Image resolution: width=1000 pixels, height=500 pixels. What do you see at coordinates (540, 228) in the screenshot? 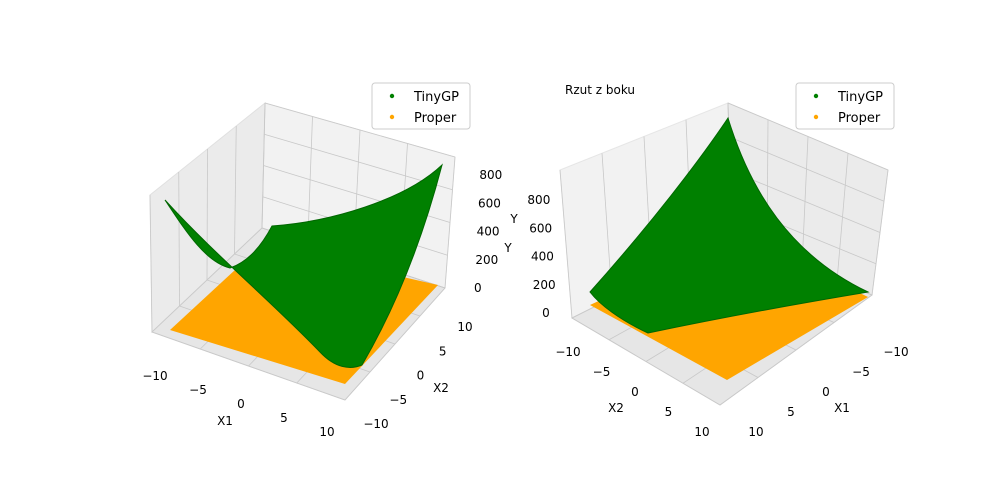
I see `right-z-tick-3: 600` at bounding box center [540, 228].